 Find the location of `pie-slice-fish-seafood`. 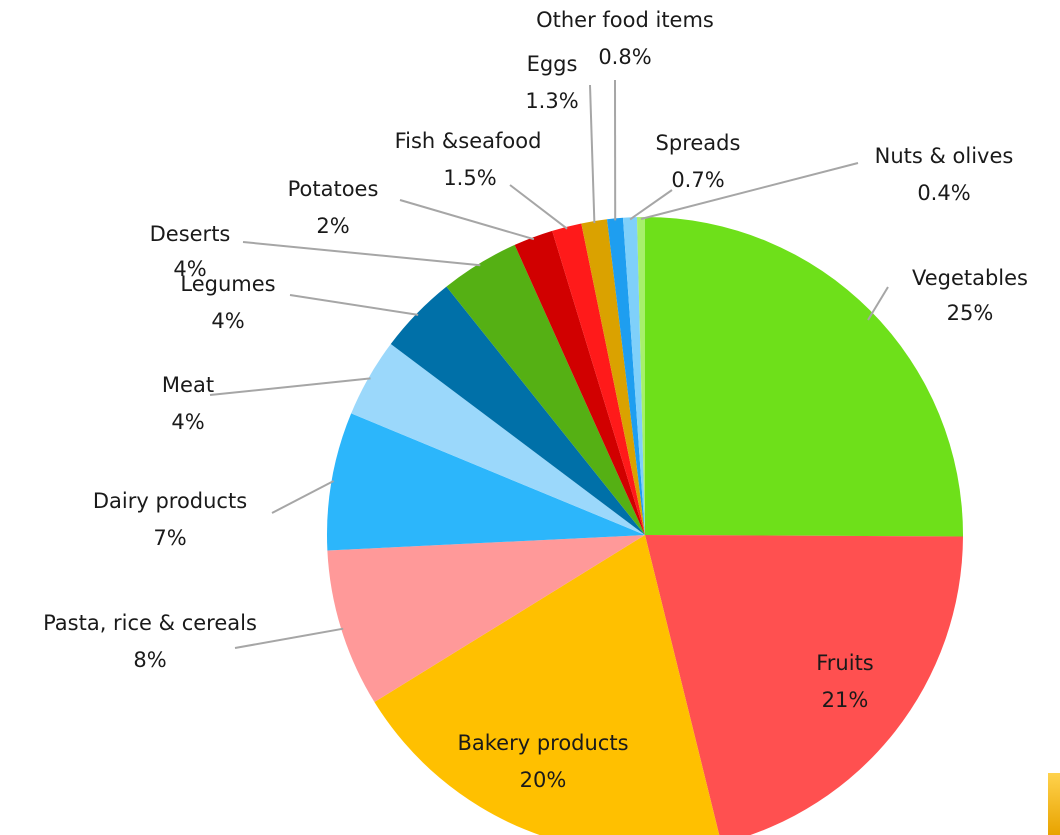

pie-slice-fish-seafood is located at coordinates (598, 379).